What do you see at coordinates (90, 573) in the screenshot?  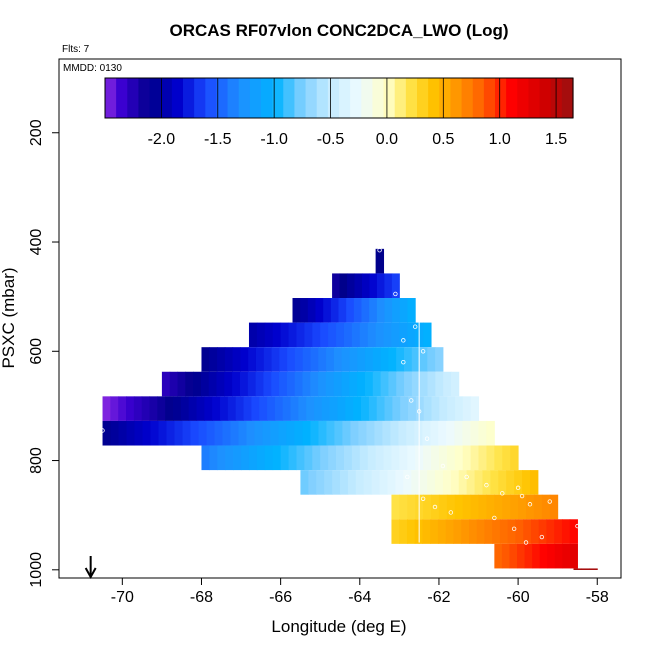 I see `arrow-head` at bounding box center [90, 573].